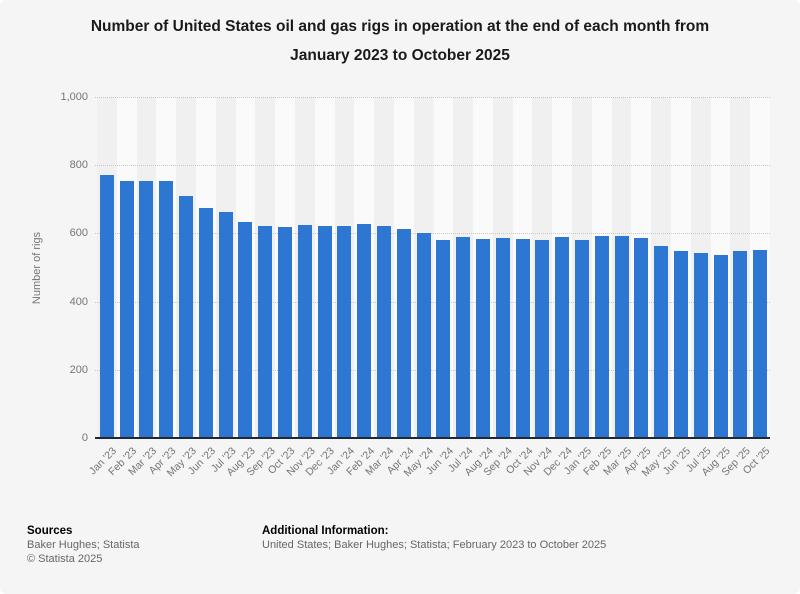 This screenshot has height=594, width=800. Describe the element at coordinates (37, 268) in the screenshot. I see `y-axis-title: Number of rigs` at that location.